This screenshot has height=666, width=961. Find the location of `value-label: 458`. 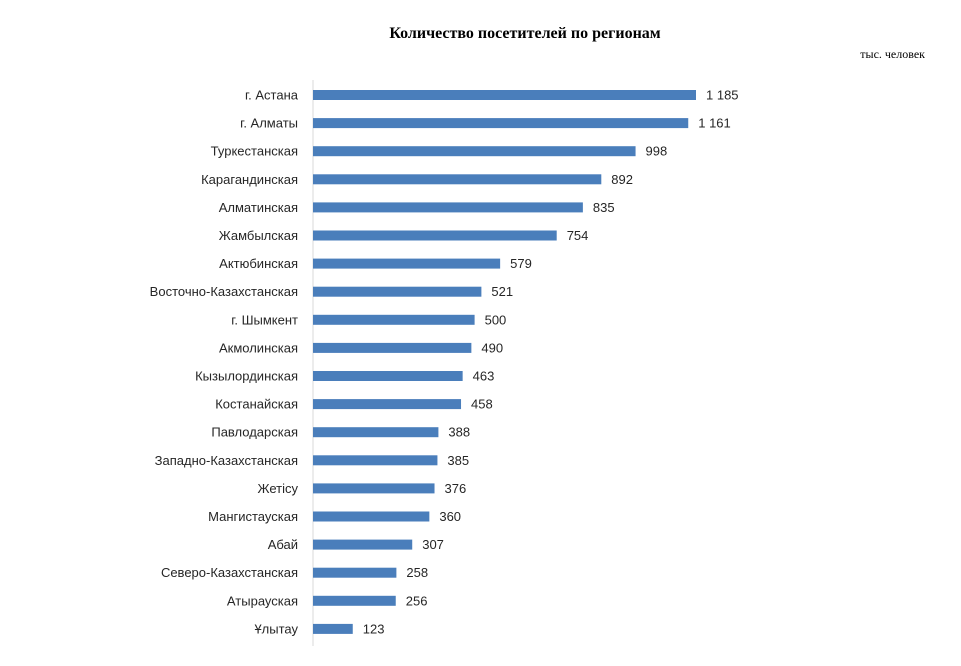

value-label: 458 is located at coordinates (482, 404).